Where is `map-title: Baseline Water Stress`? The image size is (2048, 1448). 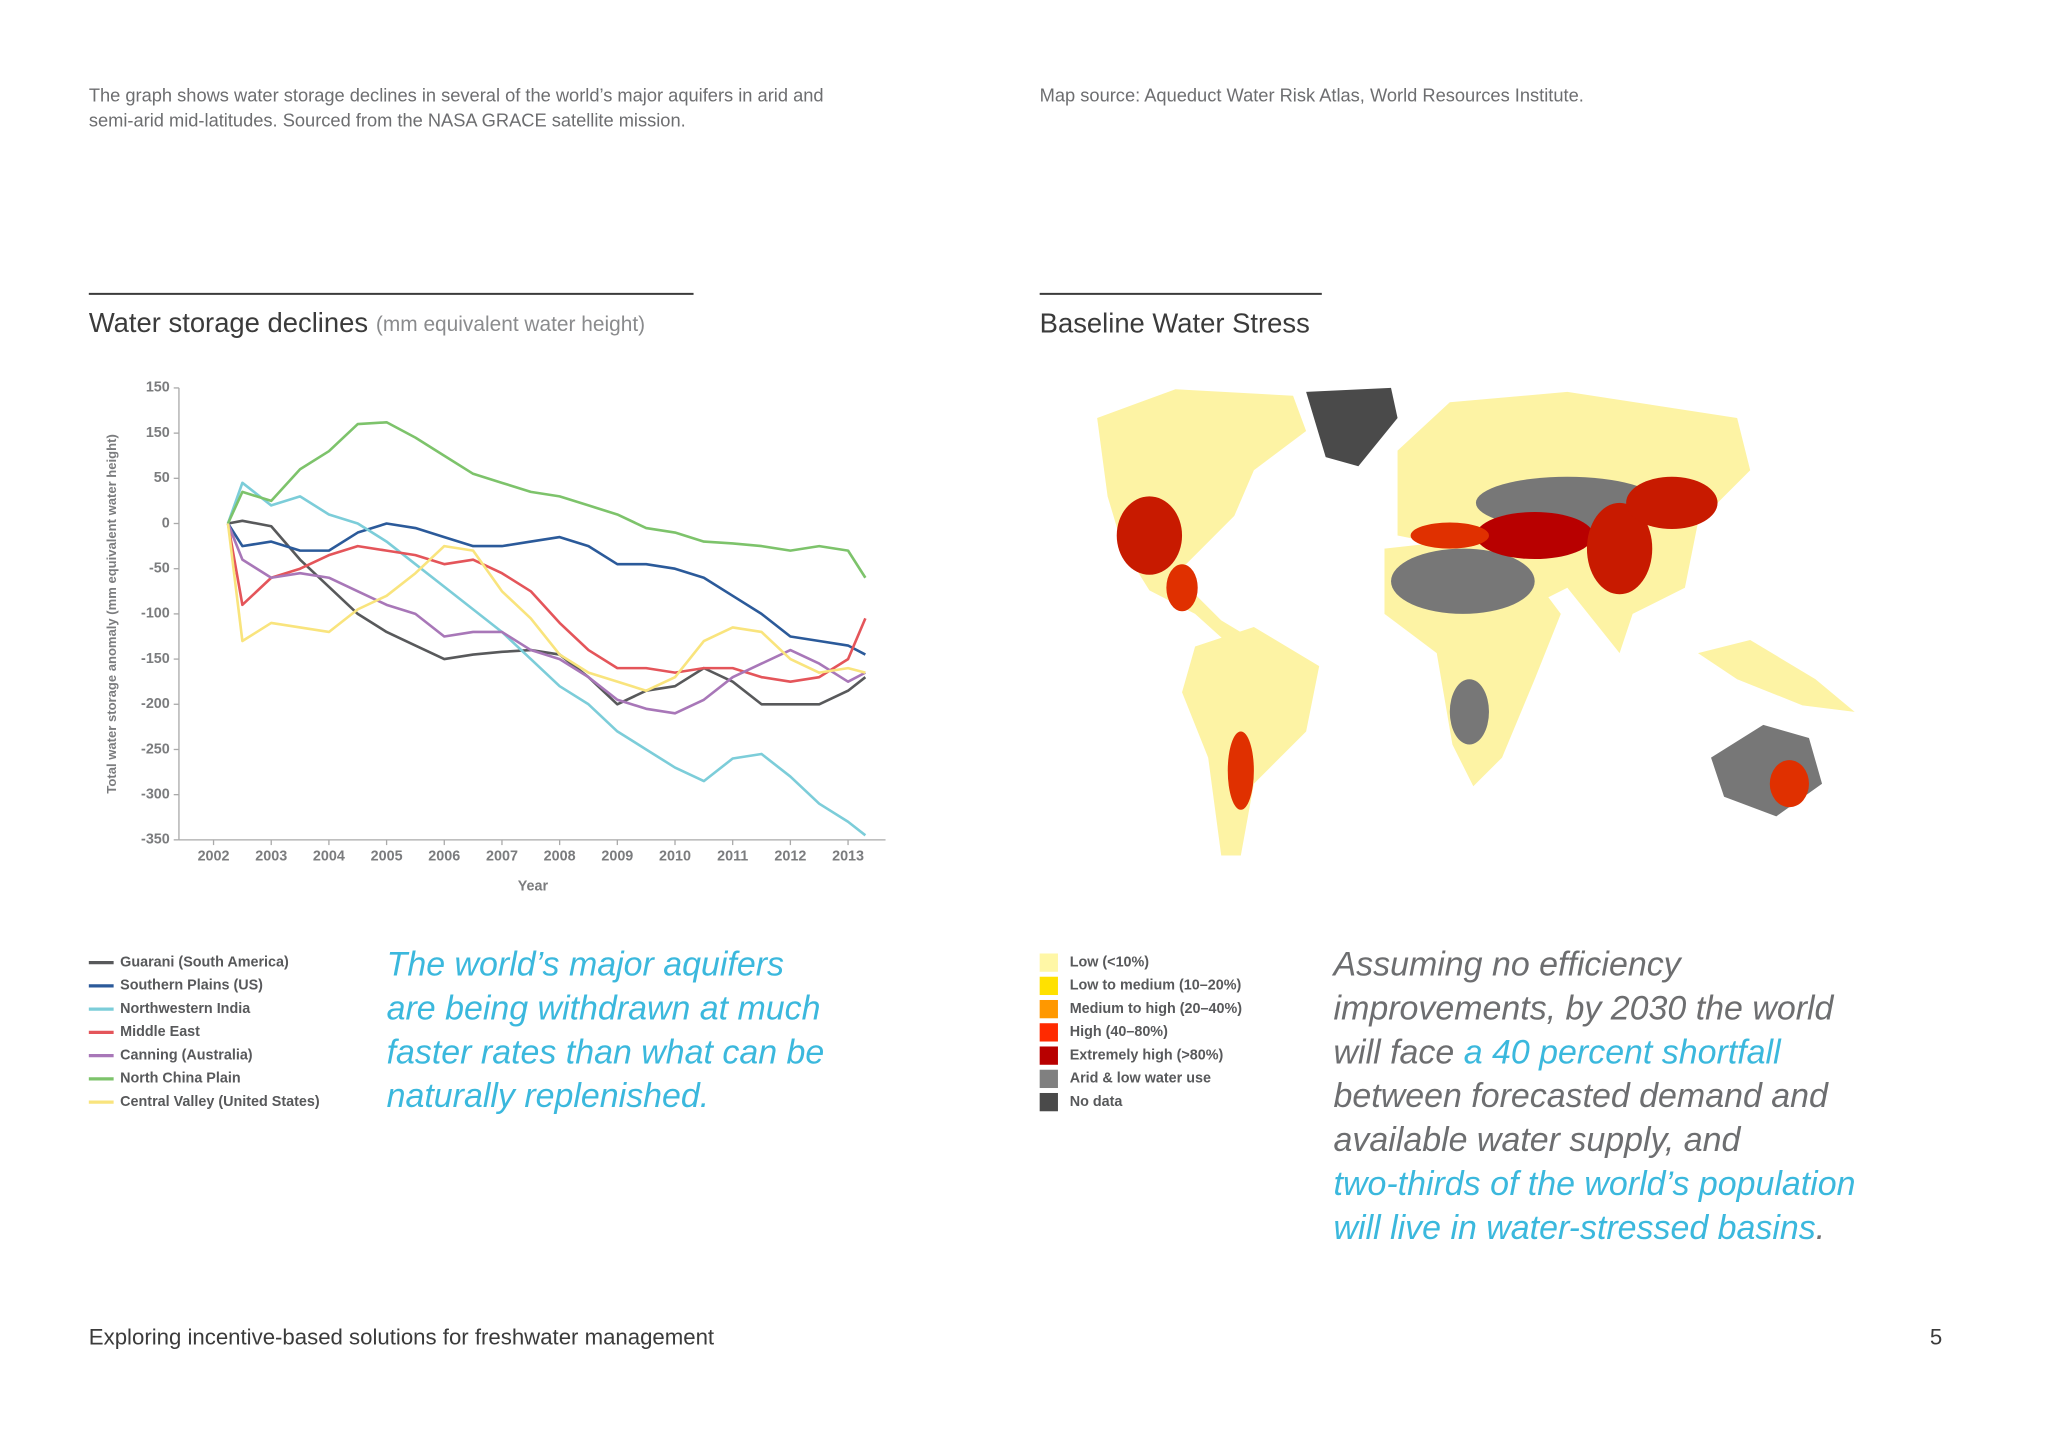
map-title: Baseline Water Stress is located at coordinates (1175, 322).